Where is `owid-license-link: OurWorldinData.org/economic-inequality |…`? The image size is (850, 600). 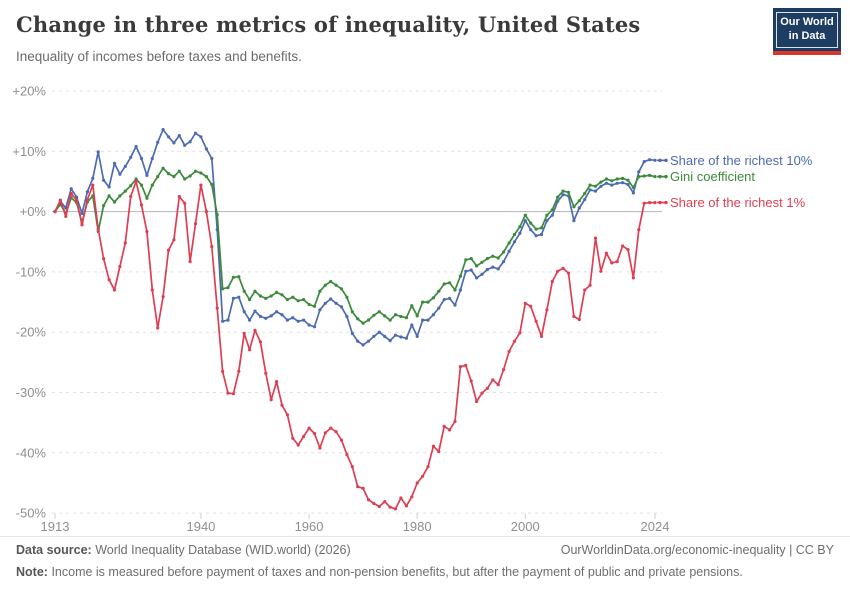 owid-license-link: OurWorldinData.org/economic-inequality |… is located at coordinates (697, 550).